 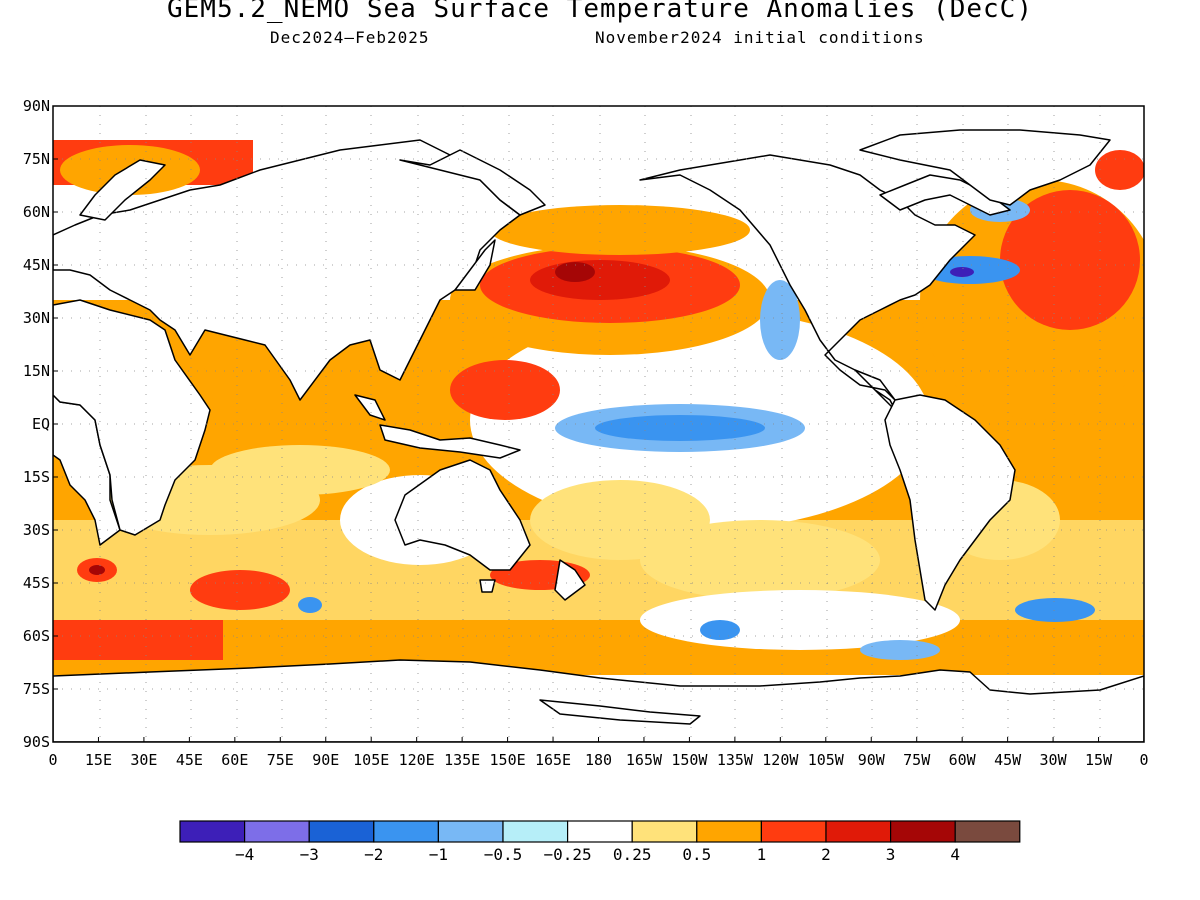 I want to click on lon-label: 30E, so click(x=143, y=760).